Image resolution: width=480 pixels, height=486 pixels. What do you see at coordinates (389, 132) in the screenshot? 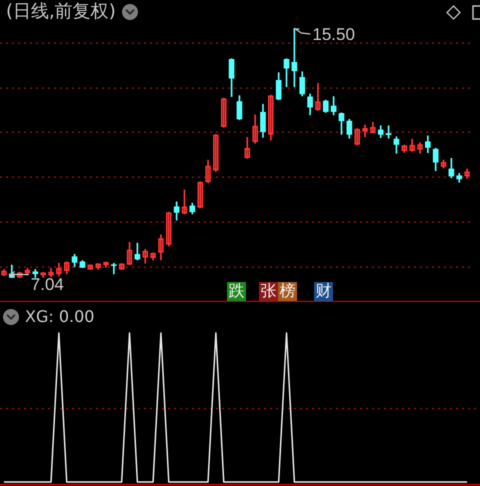
I see `candlestick` at bounding box center [389, 132].